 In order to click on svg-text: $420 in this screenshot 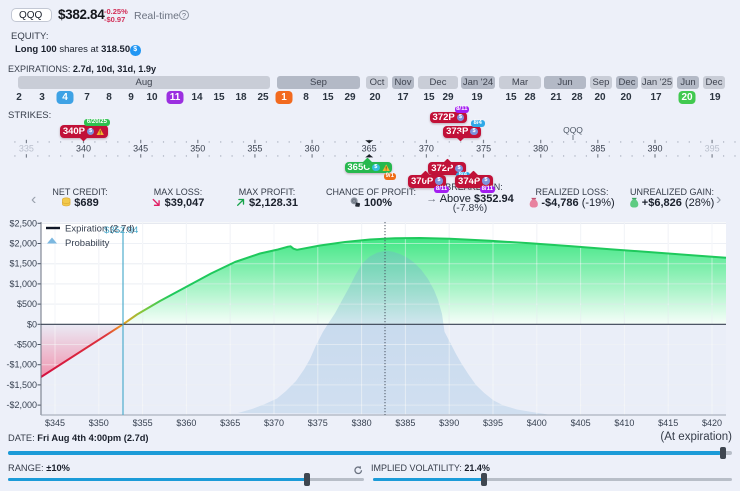, I will do `click(712, 423)`.